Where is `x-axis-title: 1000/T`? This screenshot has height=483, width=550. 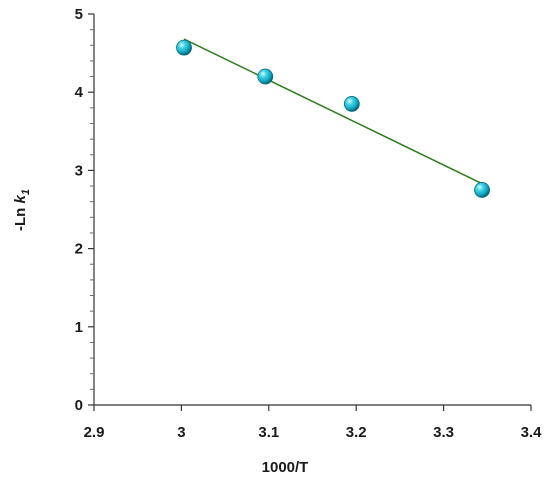 x-axis-title: 1000/T is located at coordinates (285, 467).